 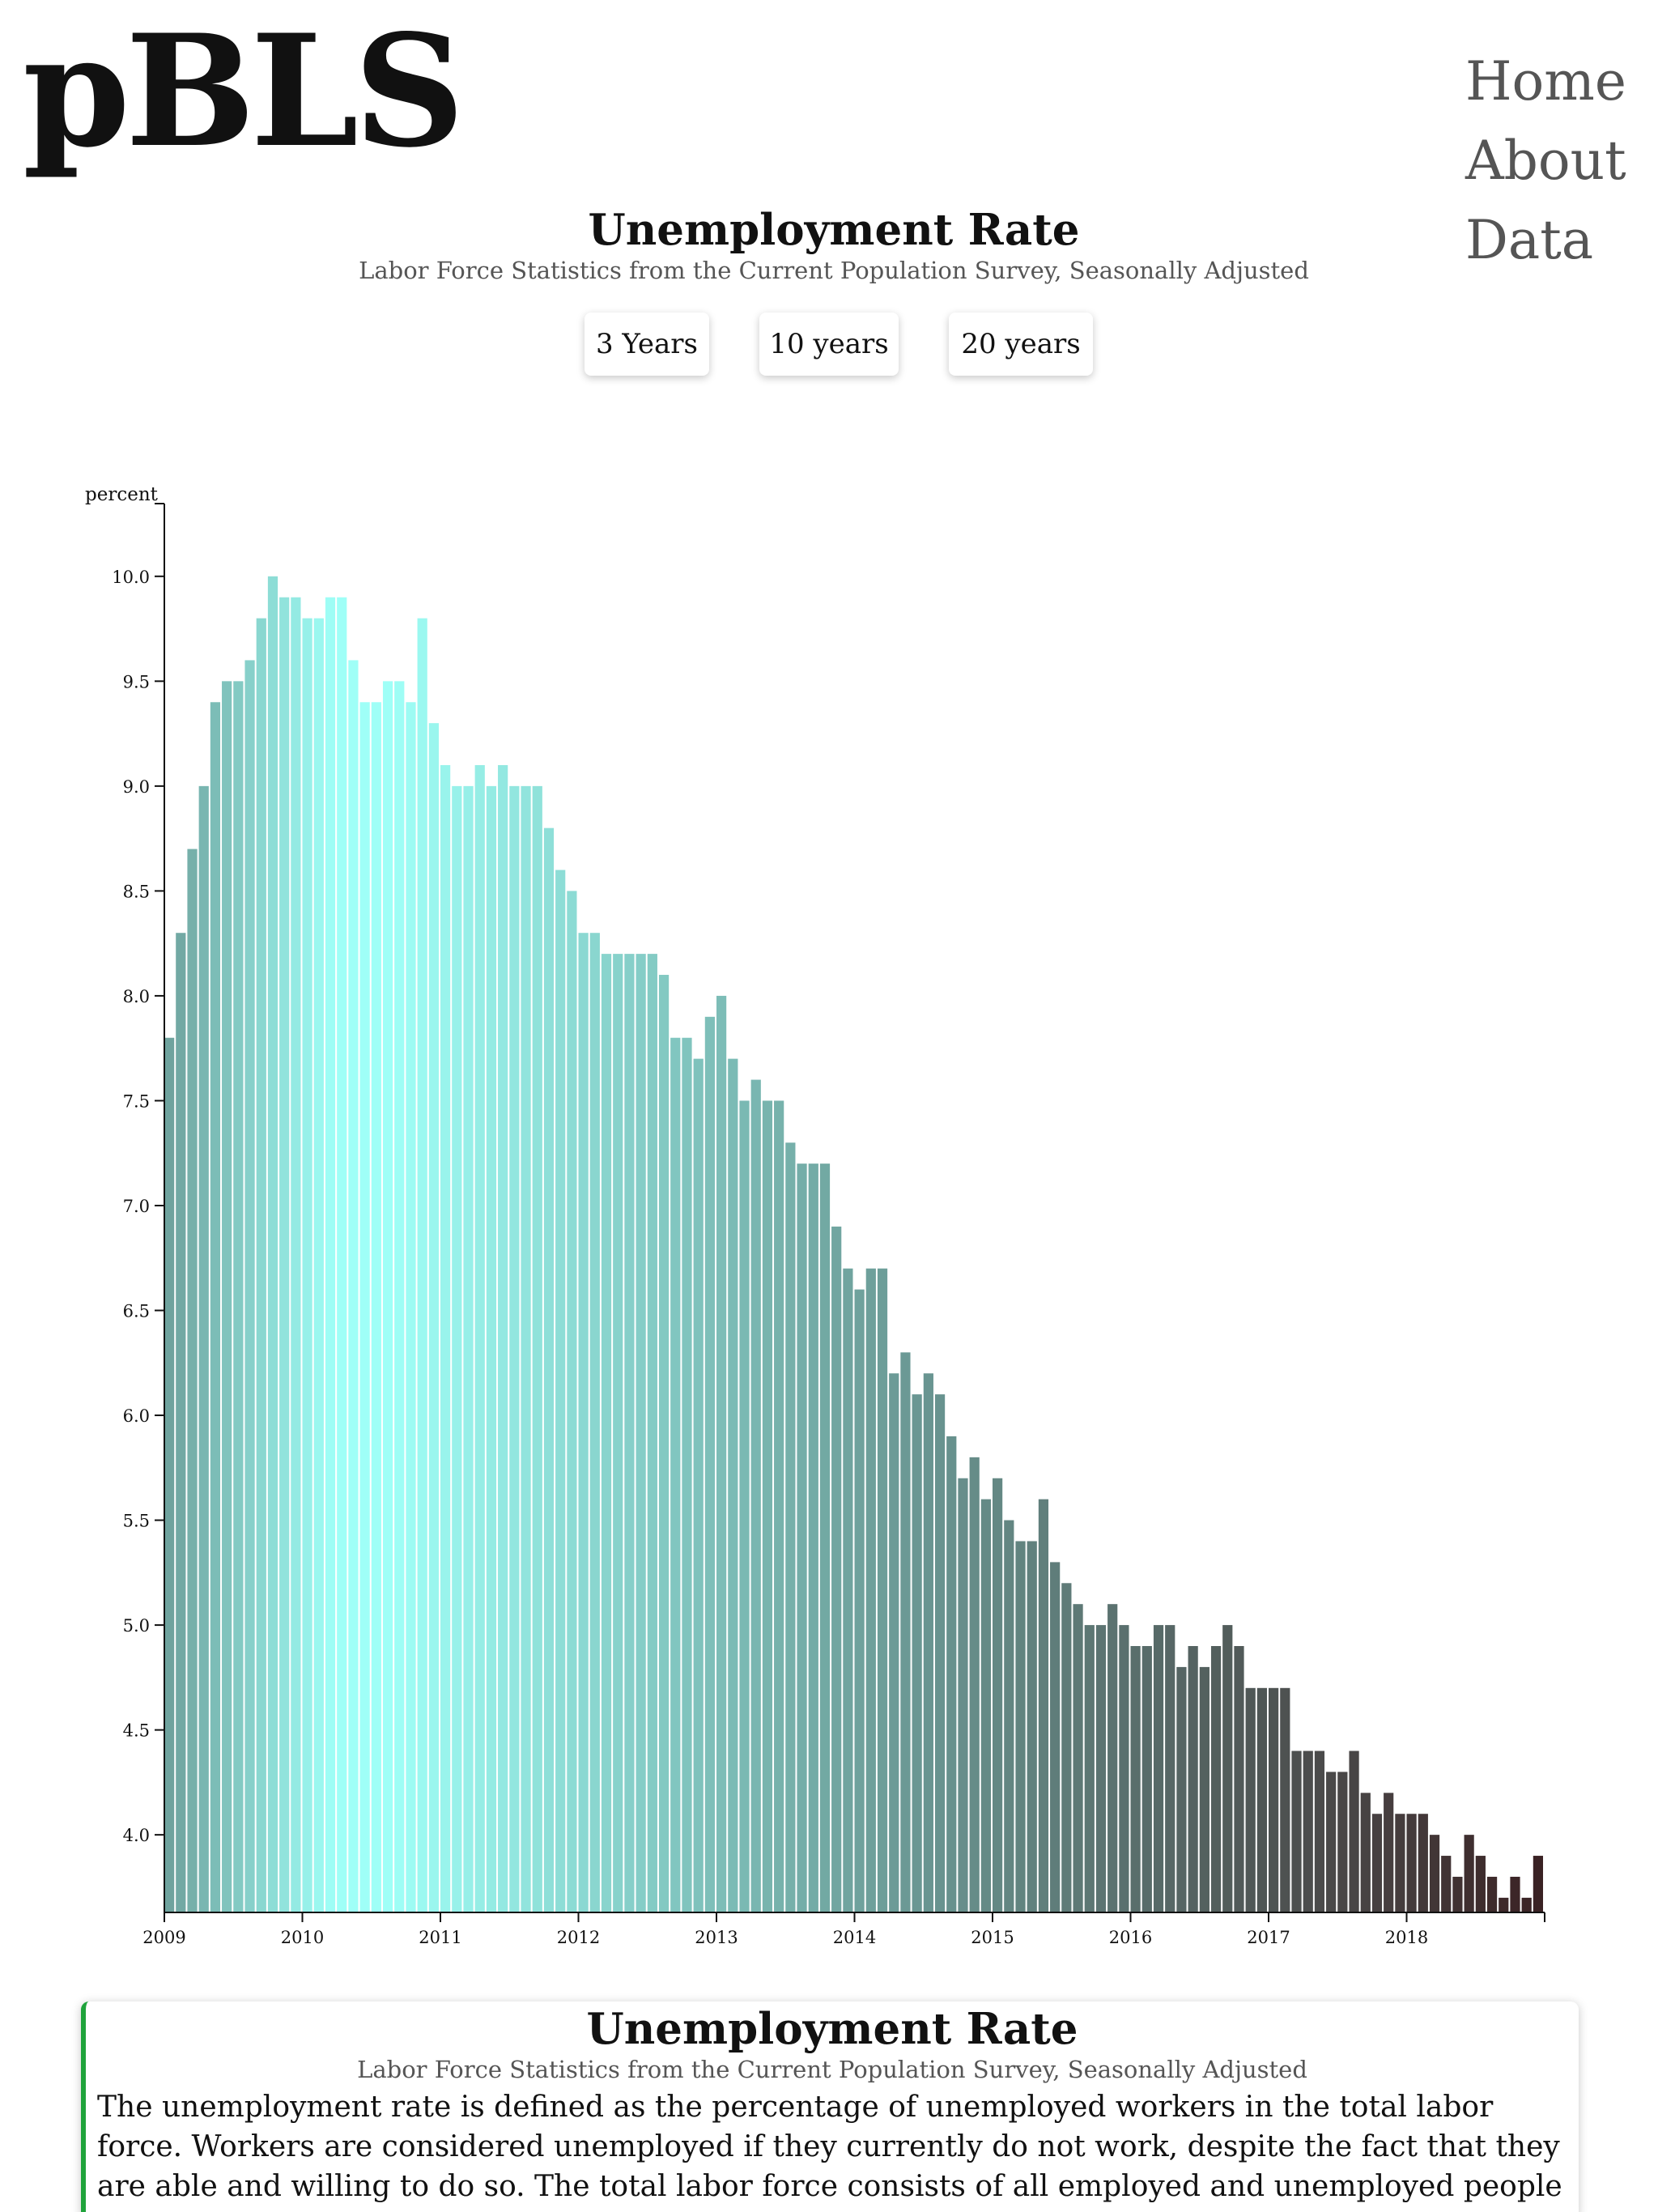 What do you see at coordinates (832, 2029) in the screenshot?
I see `info-card-title: Unemployment Rate` at bounding box center [832, 2029].